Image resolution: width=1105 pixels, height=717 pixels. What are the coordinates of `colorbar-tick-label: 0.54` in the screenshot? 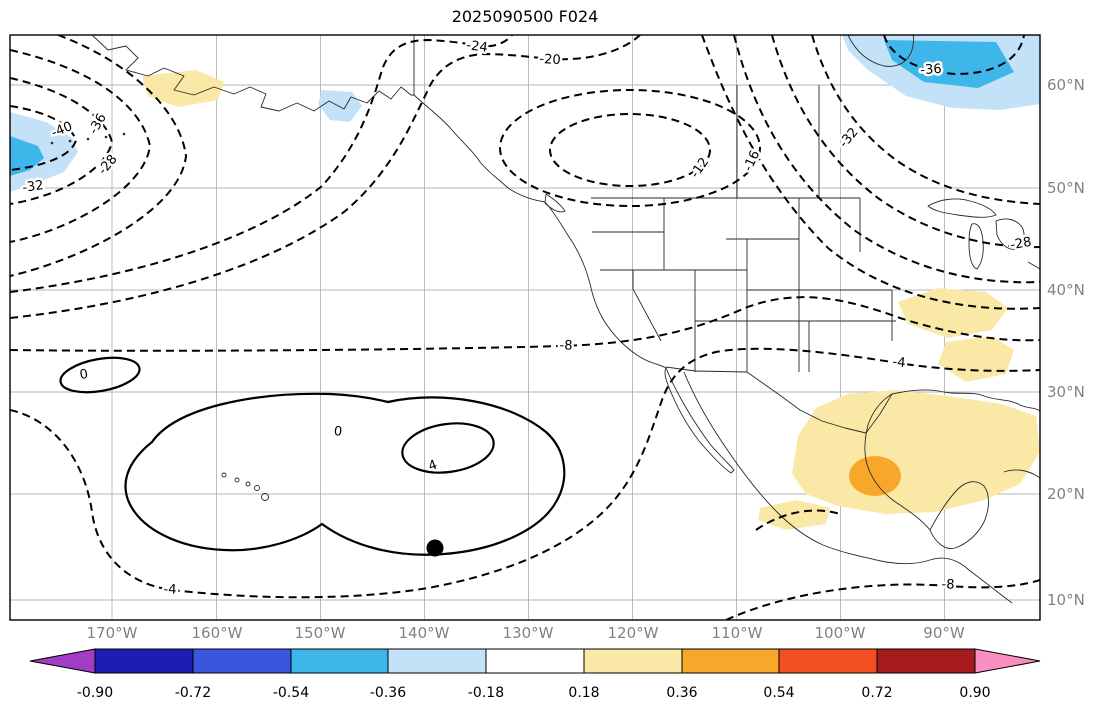 It's located at (778, 693).